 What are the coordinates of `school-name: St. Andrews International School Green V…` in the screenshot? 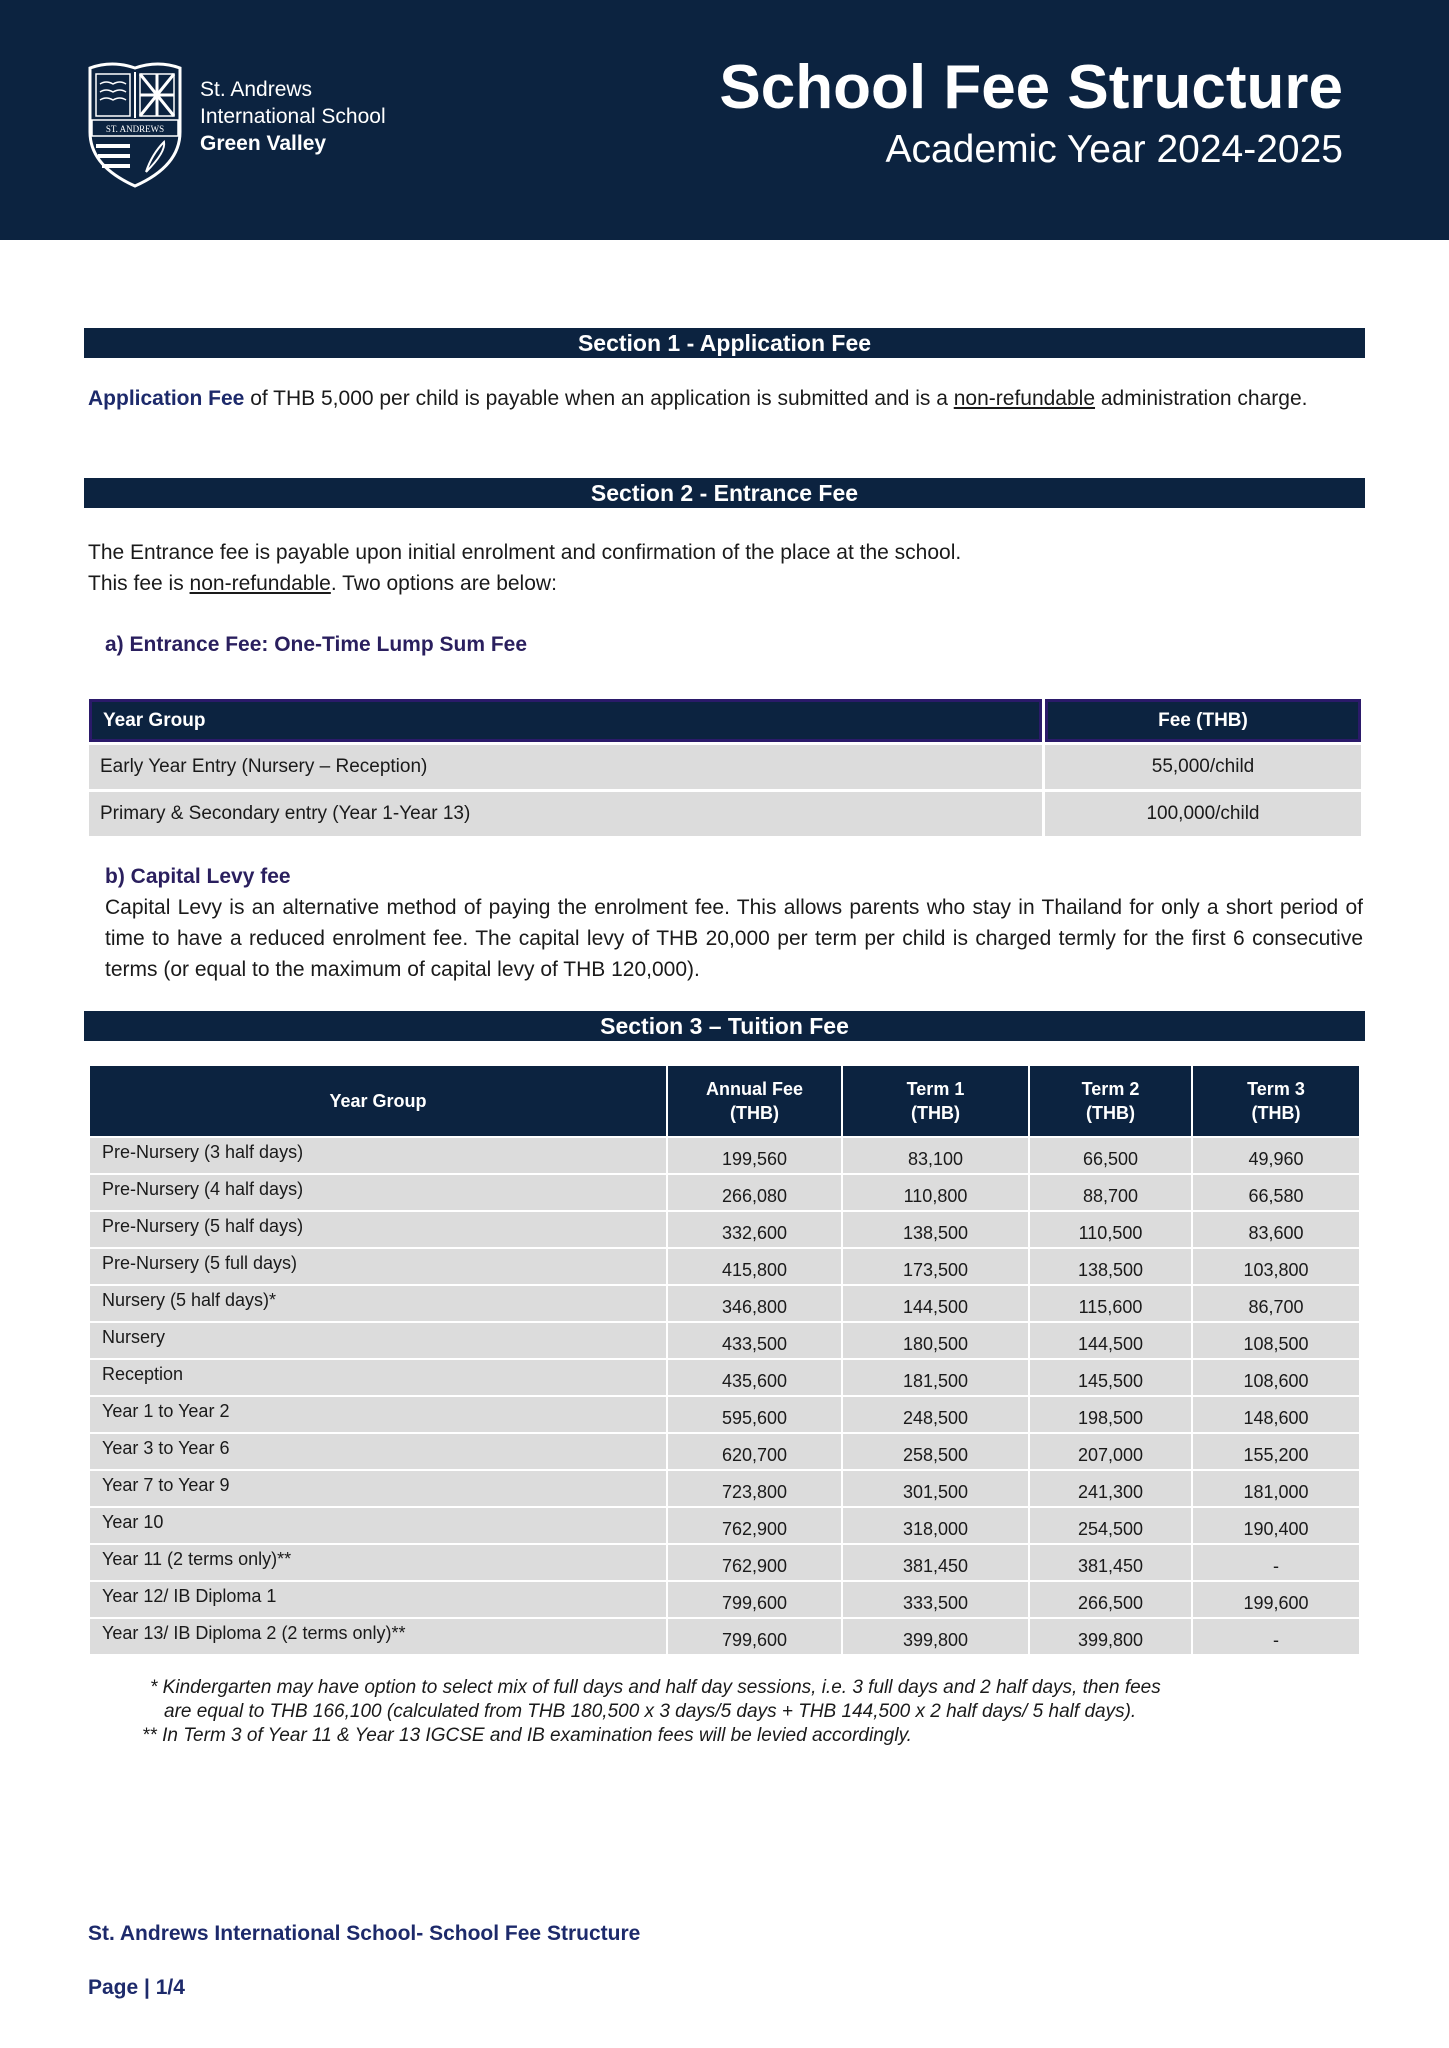 It's located at (293, 116).